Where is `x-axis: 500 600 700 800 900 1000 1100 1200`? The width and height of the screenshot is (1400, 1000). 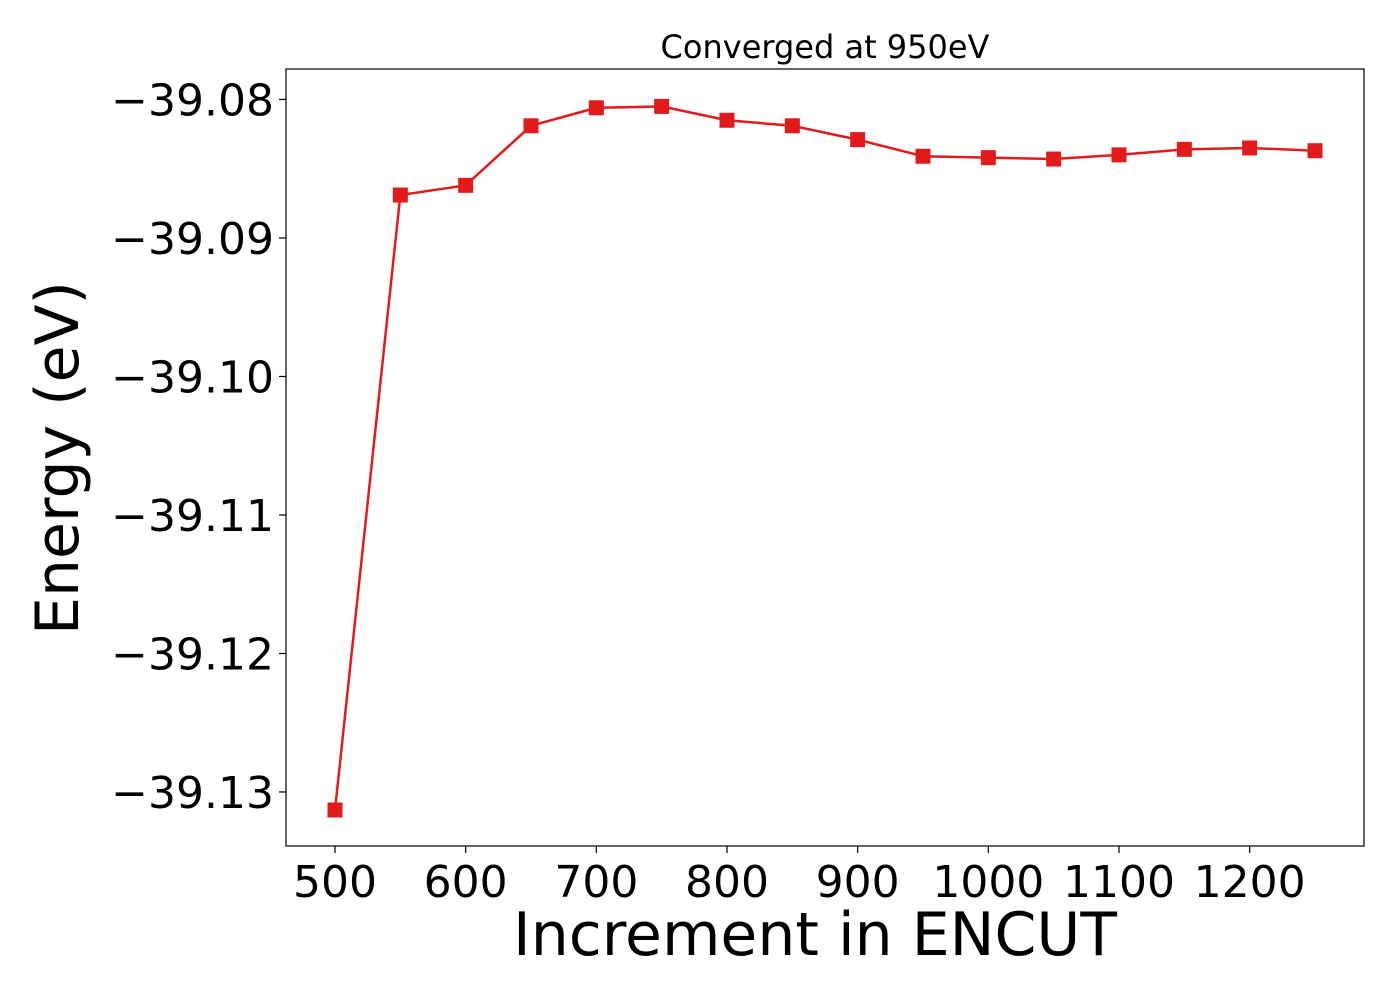 x-axis: 500 600 700 800 900 1000 1100 1200 is located at coordinates (799, 877).